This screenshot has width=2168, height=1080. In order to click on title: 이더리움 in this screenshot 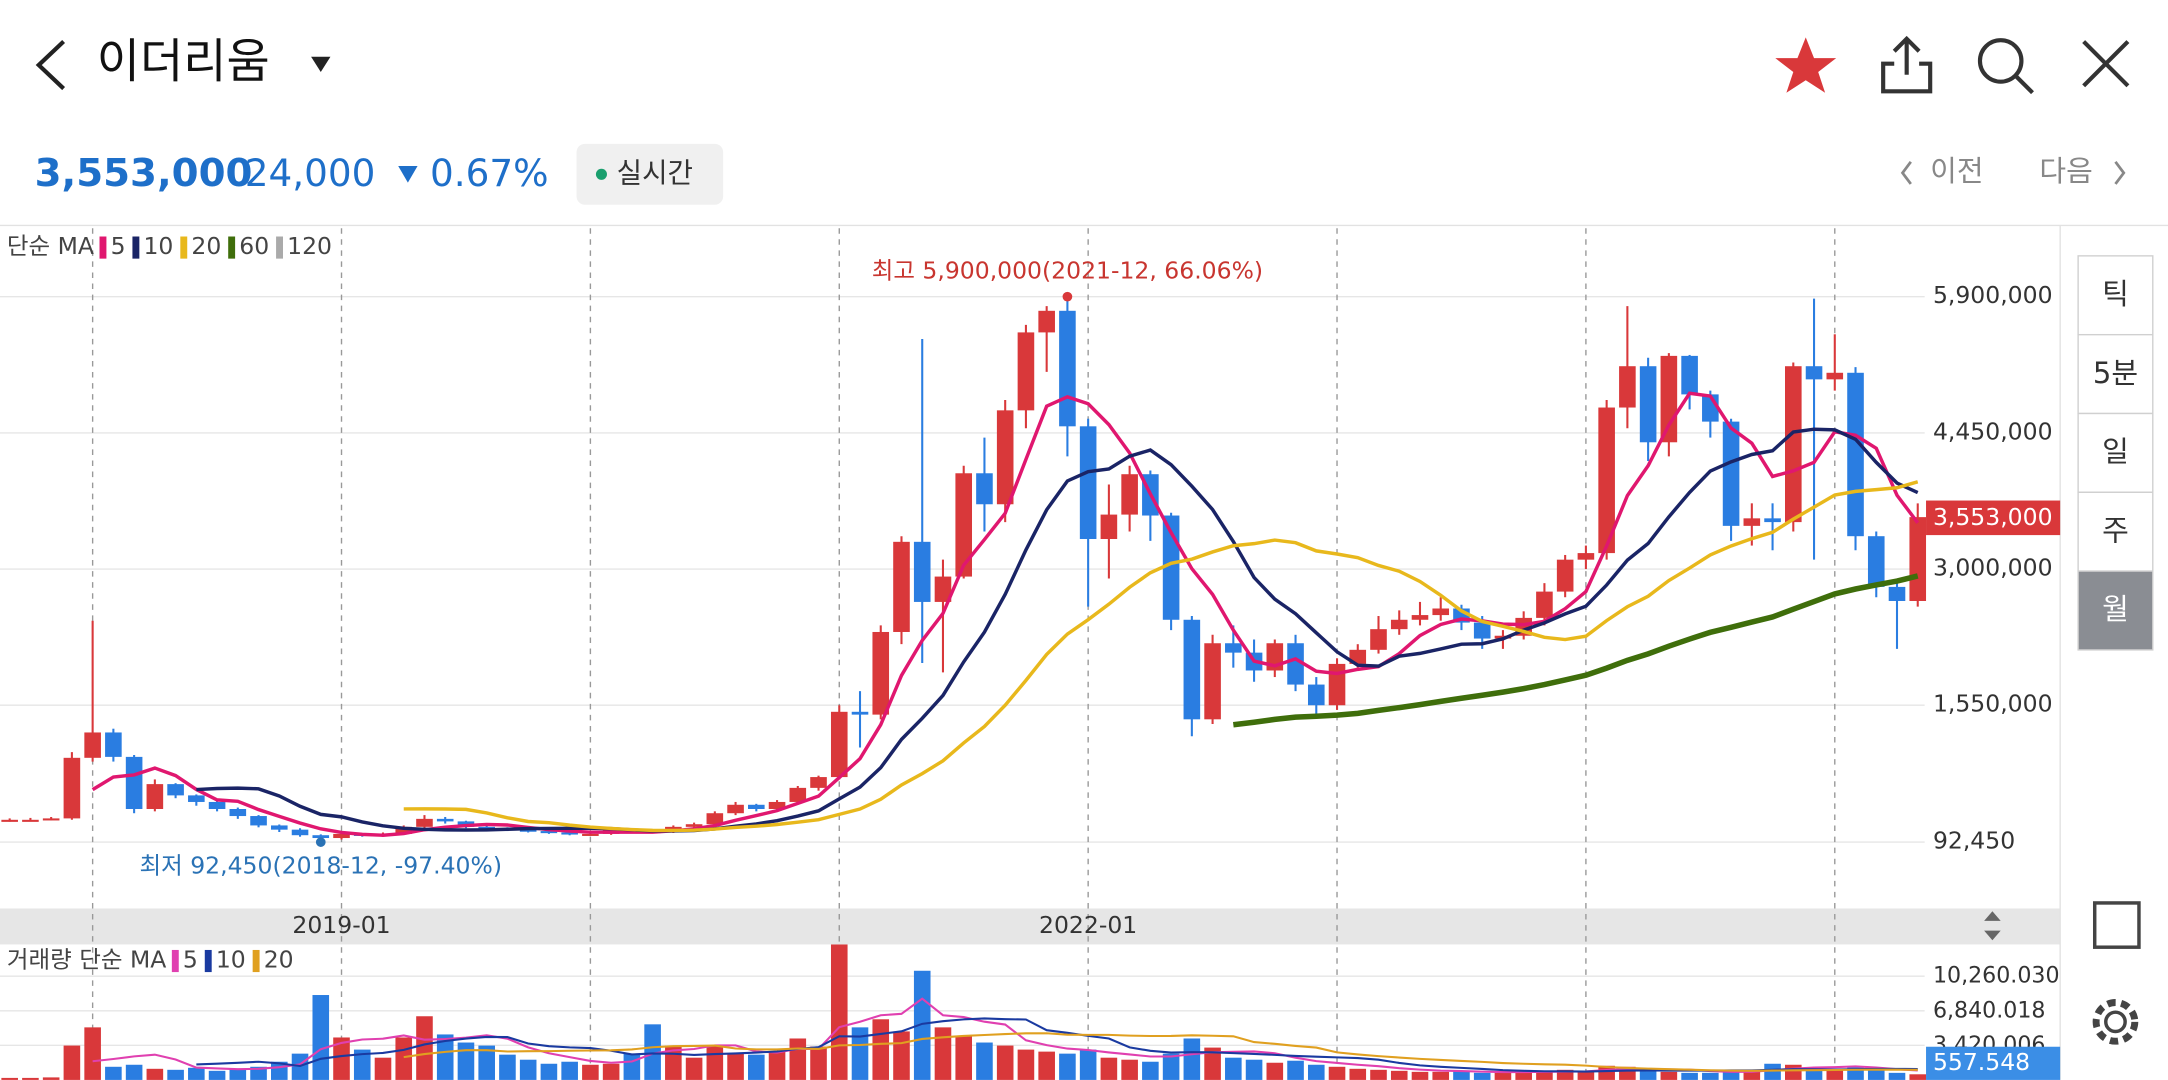, I will do `click(183, 62)`.